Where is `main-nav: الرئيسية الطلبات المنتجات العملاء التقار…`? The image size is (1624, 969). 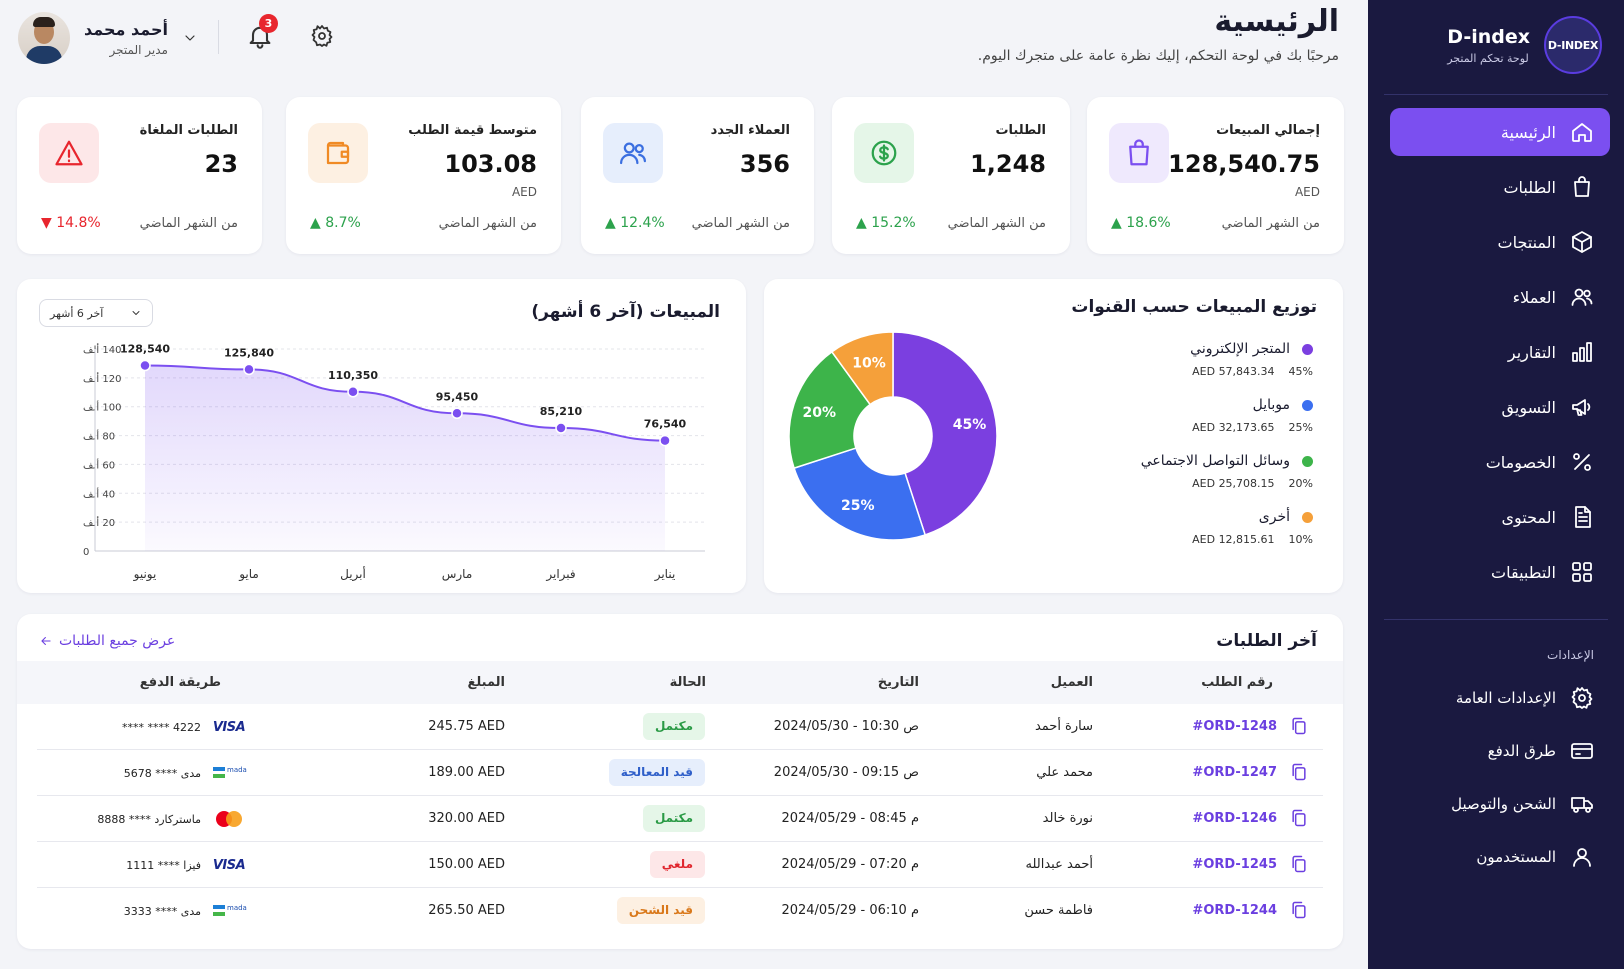 main-nav: الرئيسية الطلبات المنتجات العملاء التقار… is located at coordinates (1500, 355).